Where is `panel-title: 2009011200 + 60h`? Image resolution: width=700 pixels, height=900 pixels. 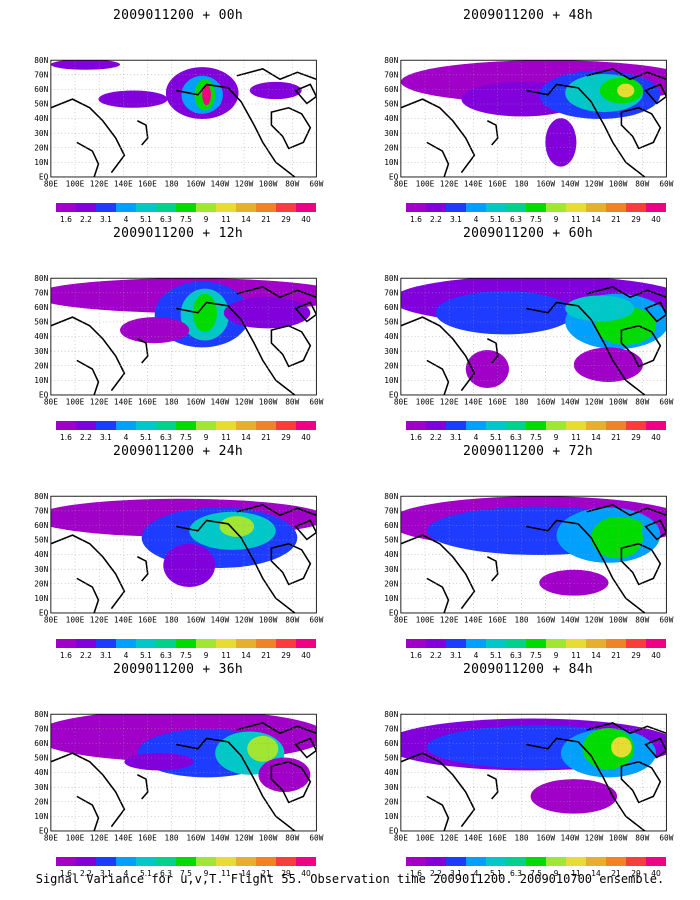 panel-title: 2009011200 + 60h is located at coordinates (528, 233).